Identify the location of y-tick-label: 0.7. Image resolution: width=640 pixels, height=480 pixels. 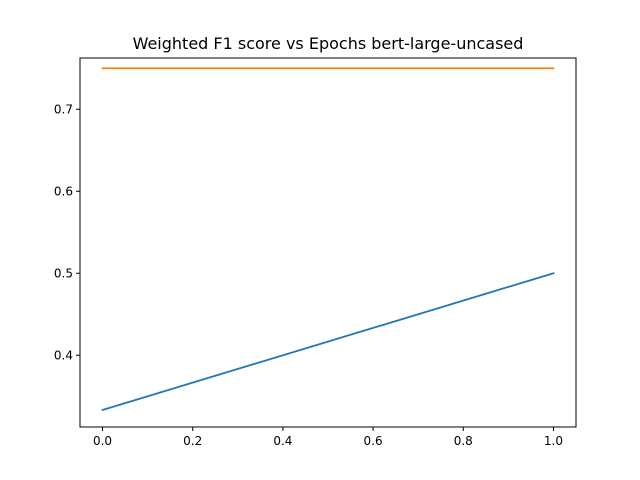
(63, 109).